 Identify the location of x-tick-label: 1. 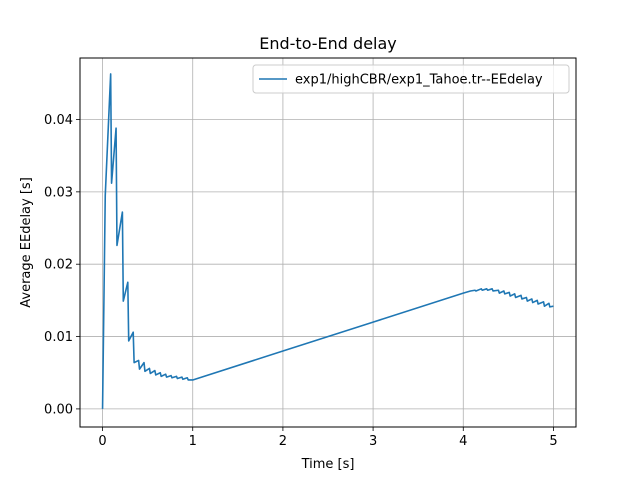
(193, 441).